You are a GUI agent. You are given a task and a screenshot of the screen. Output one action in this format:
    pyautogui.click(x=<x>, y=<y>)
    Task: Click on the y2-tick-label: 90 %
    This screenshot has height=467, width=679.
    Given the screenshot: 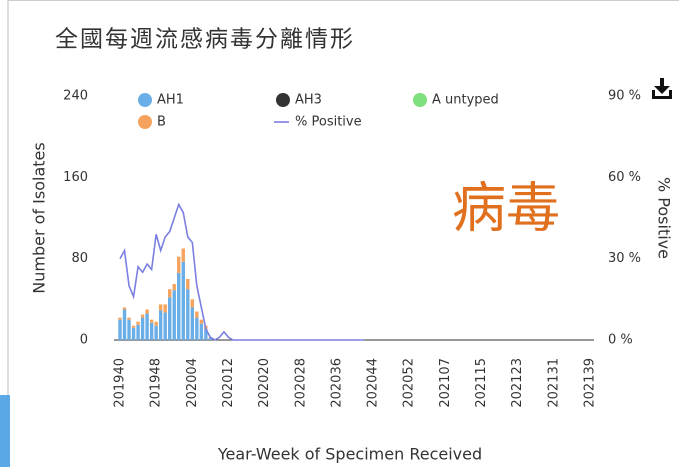 What is the action you would take?
    pyautogui.click(x=624, y=96)
    